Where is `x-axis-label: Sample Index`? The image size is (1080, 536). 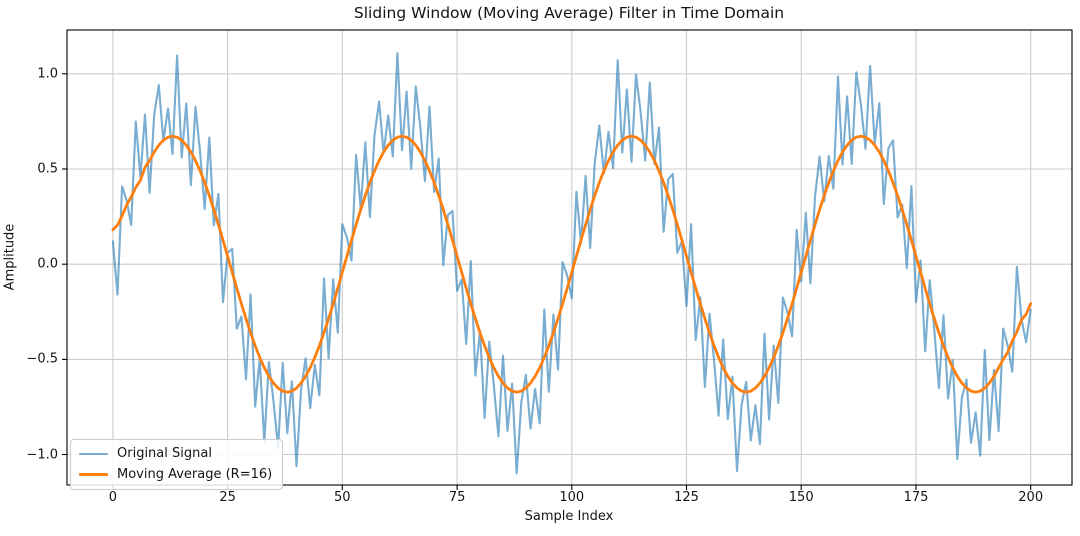 x-axis-label: Sample Index is located at coordinates (569, 516).